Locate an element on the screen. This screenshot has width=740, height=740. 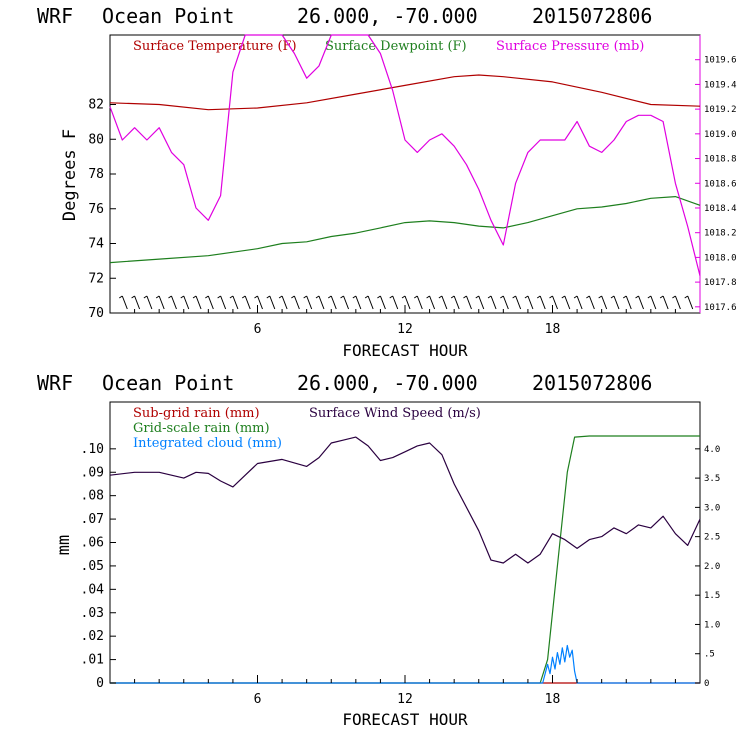
y2-tick-label: 1017.8 is located at coordinates (720, 283).